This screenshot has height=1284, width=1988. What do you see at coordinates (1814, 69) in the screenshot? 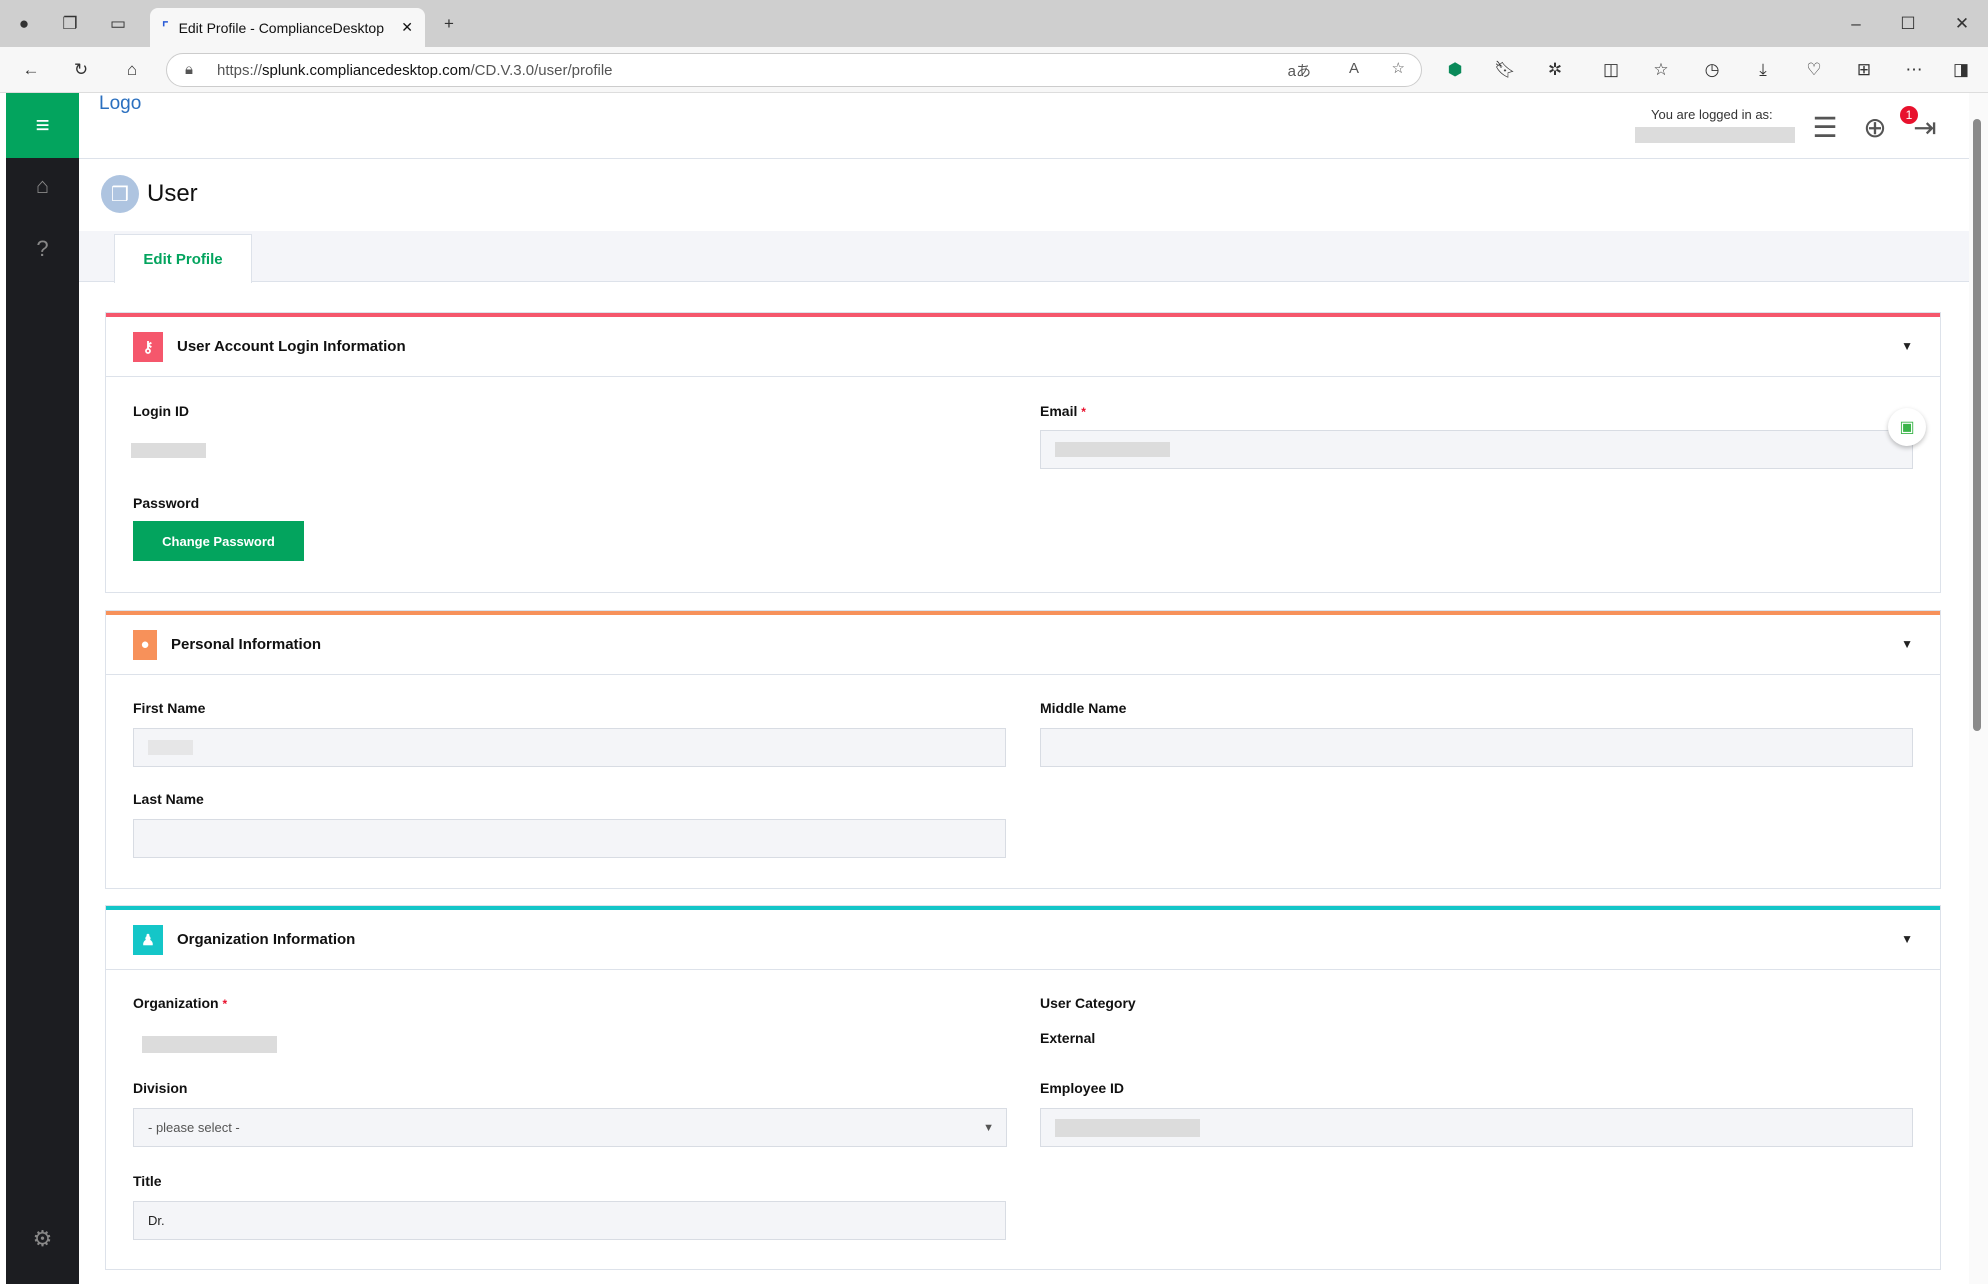
I see `browser-essentials-icon: ♡` at bounding box center [1814, 69].